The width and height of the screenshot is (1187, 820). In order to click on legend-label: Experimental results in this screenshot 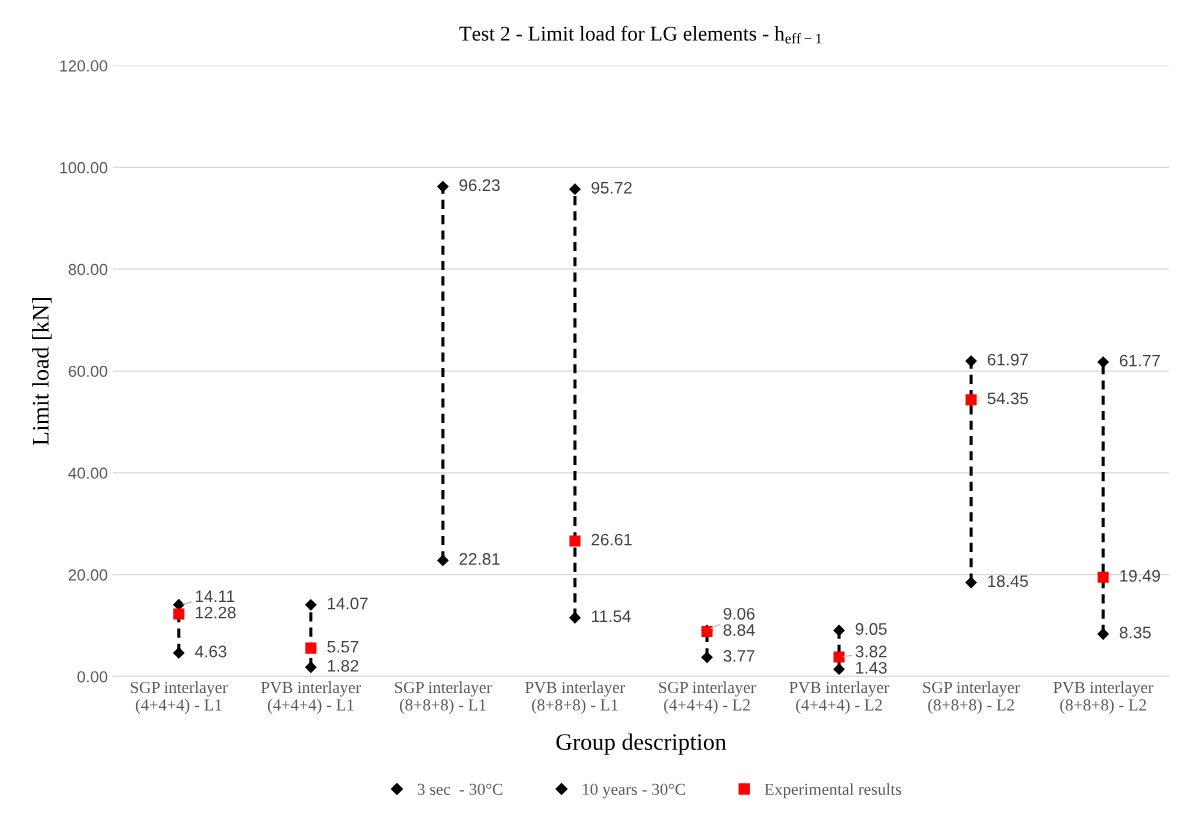, I will do `click(833, 791)`.